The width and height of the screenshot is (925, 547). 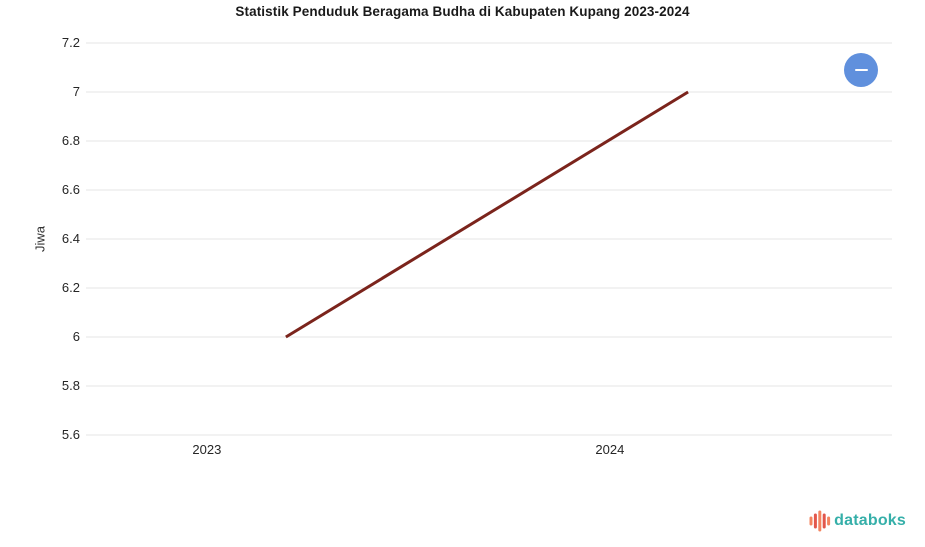 I want to click on y-tick-label: 6.6, so click(x=70, y=189).